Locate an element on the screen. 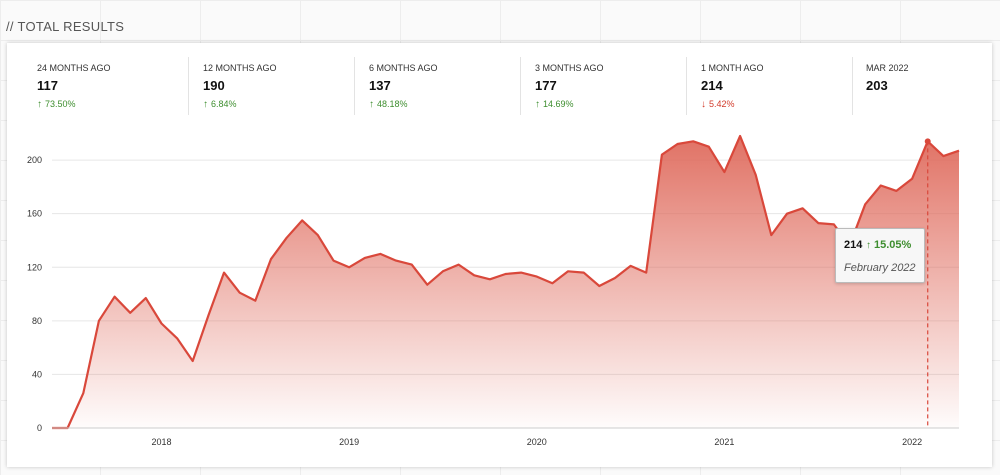 The image size is (1000, 475). stat-change-value: 6.84% is located at coordinates (224, 104).